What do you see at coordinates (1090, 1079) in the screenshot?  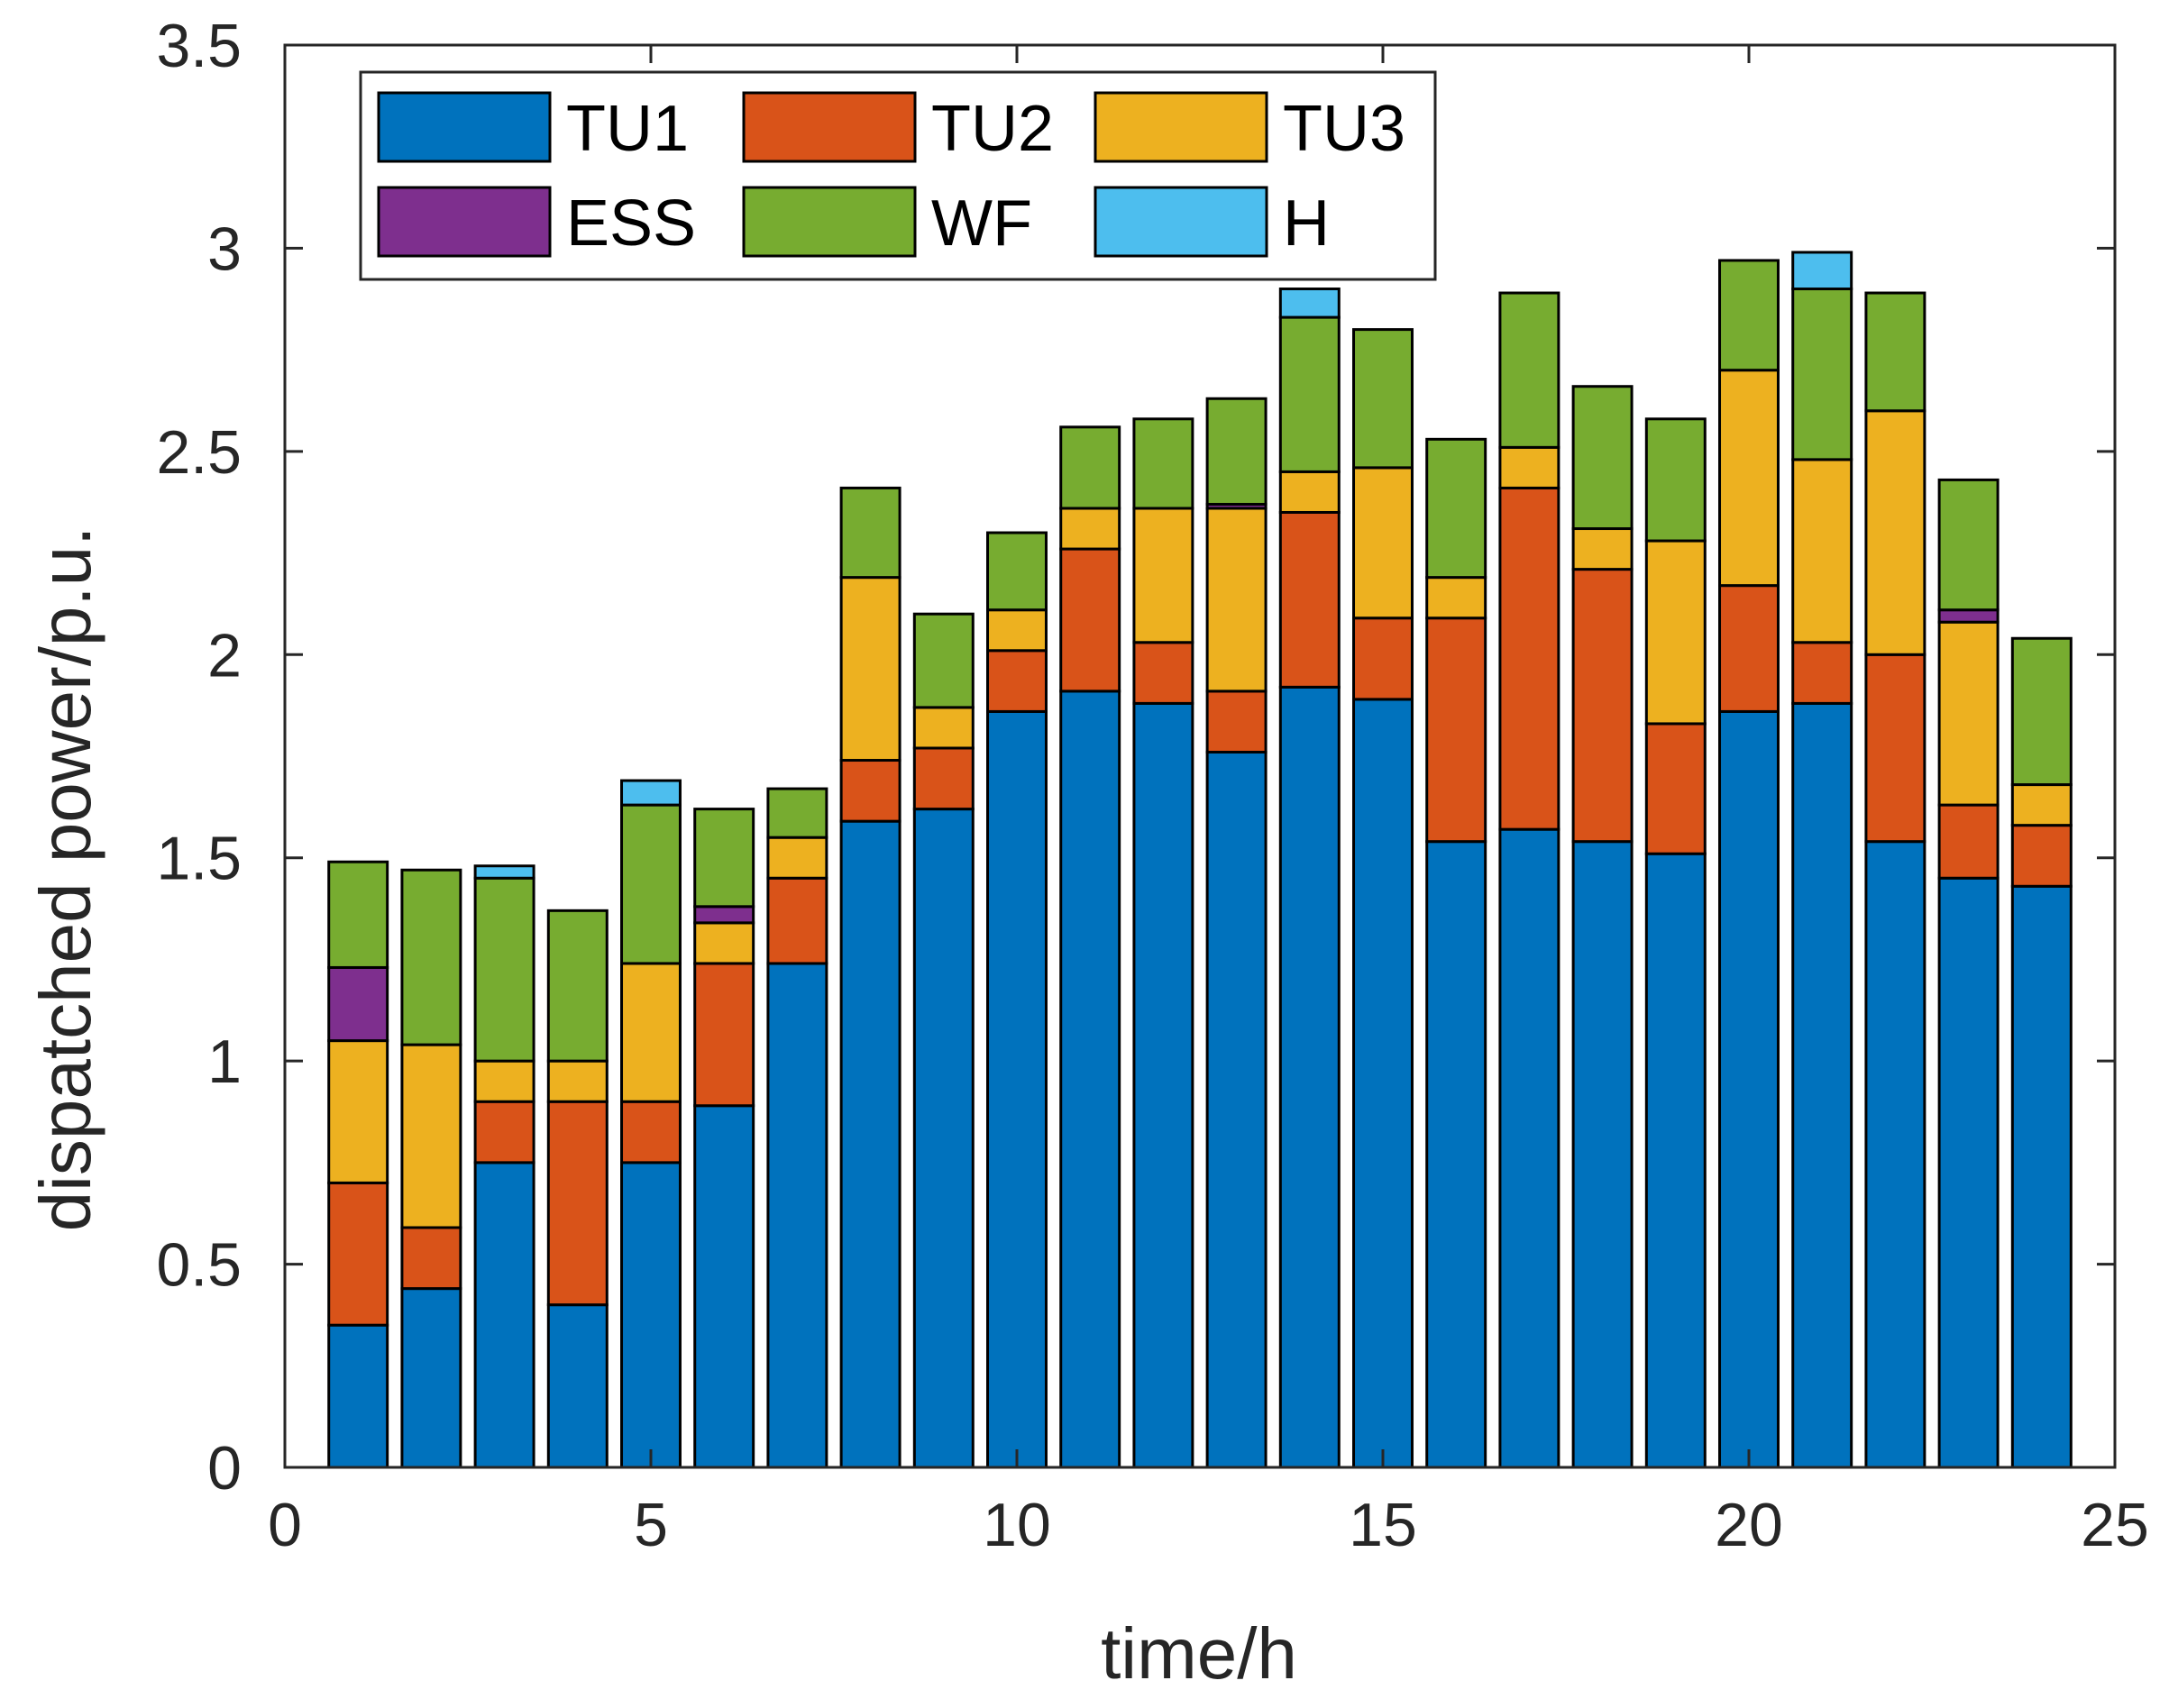 I see `bar-tu1-t11` at bounding box center [1090, 1079].